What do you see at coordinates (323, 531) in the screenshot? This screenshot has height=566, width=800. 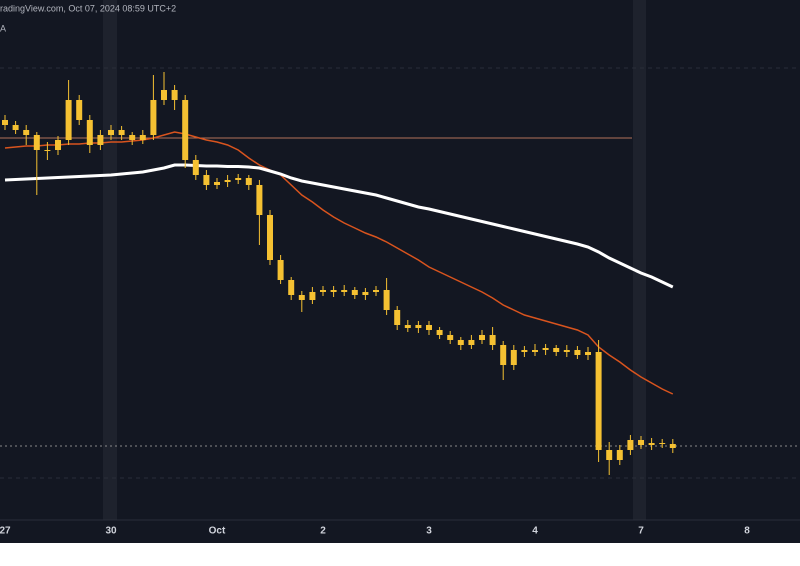 I see `x-tick-label: 2` at bounding box center [323, 531].